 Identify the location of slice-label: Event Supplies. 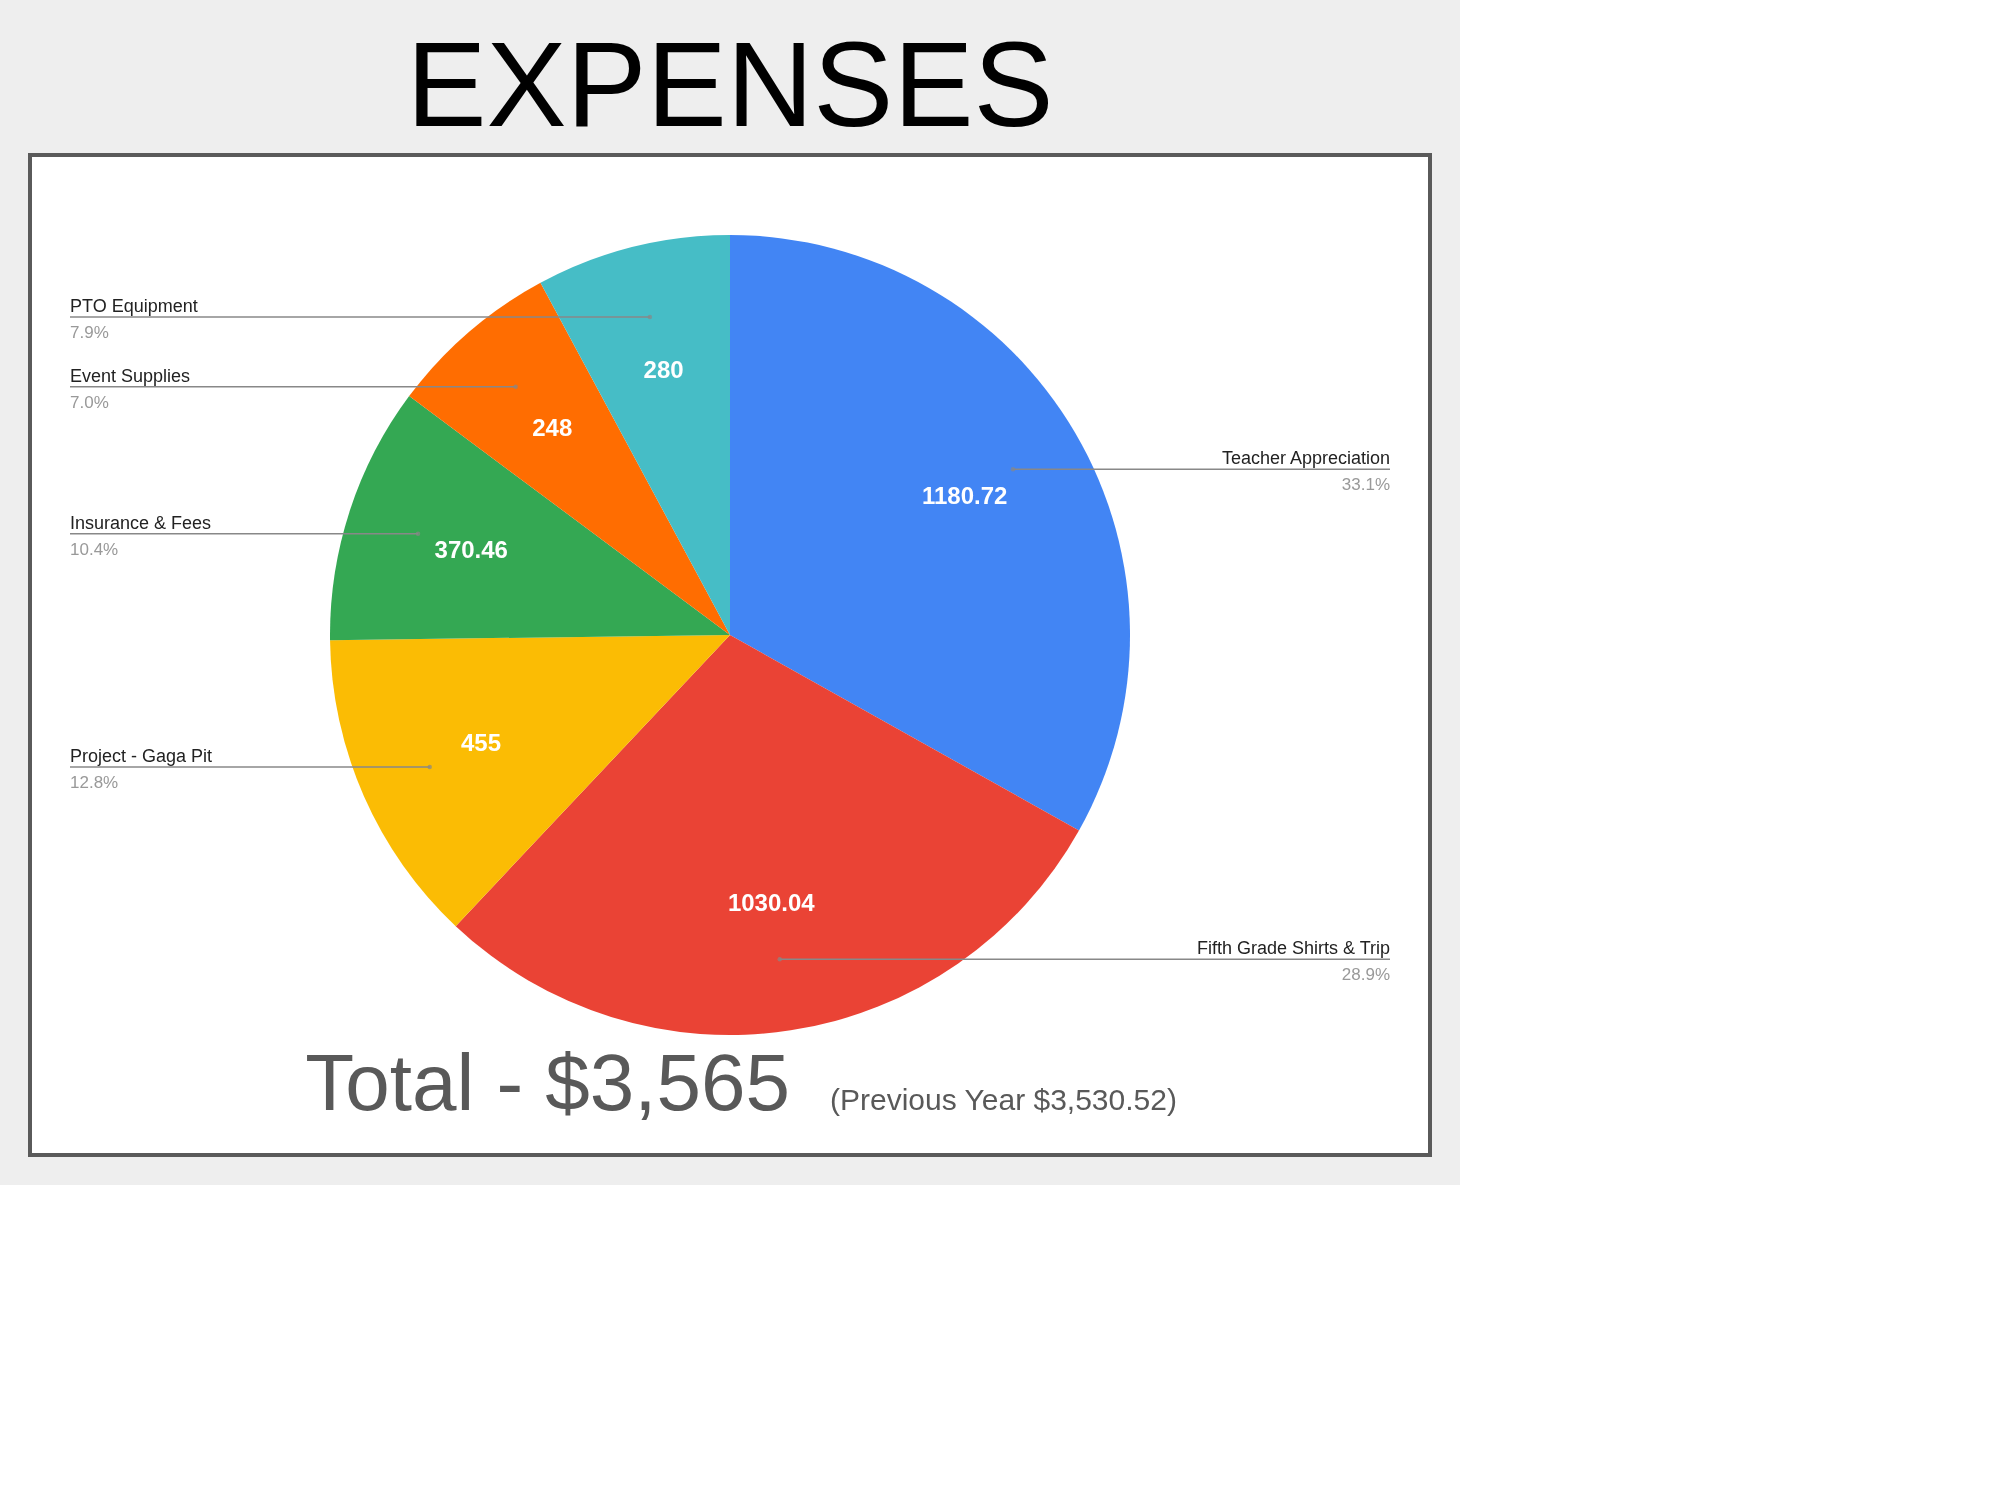
(130, 375).